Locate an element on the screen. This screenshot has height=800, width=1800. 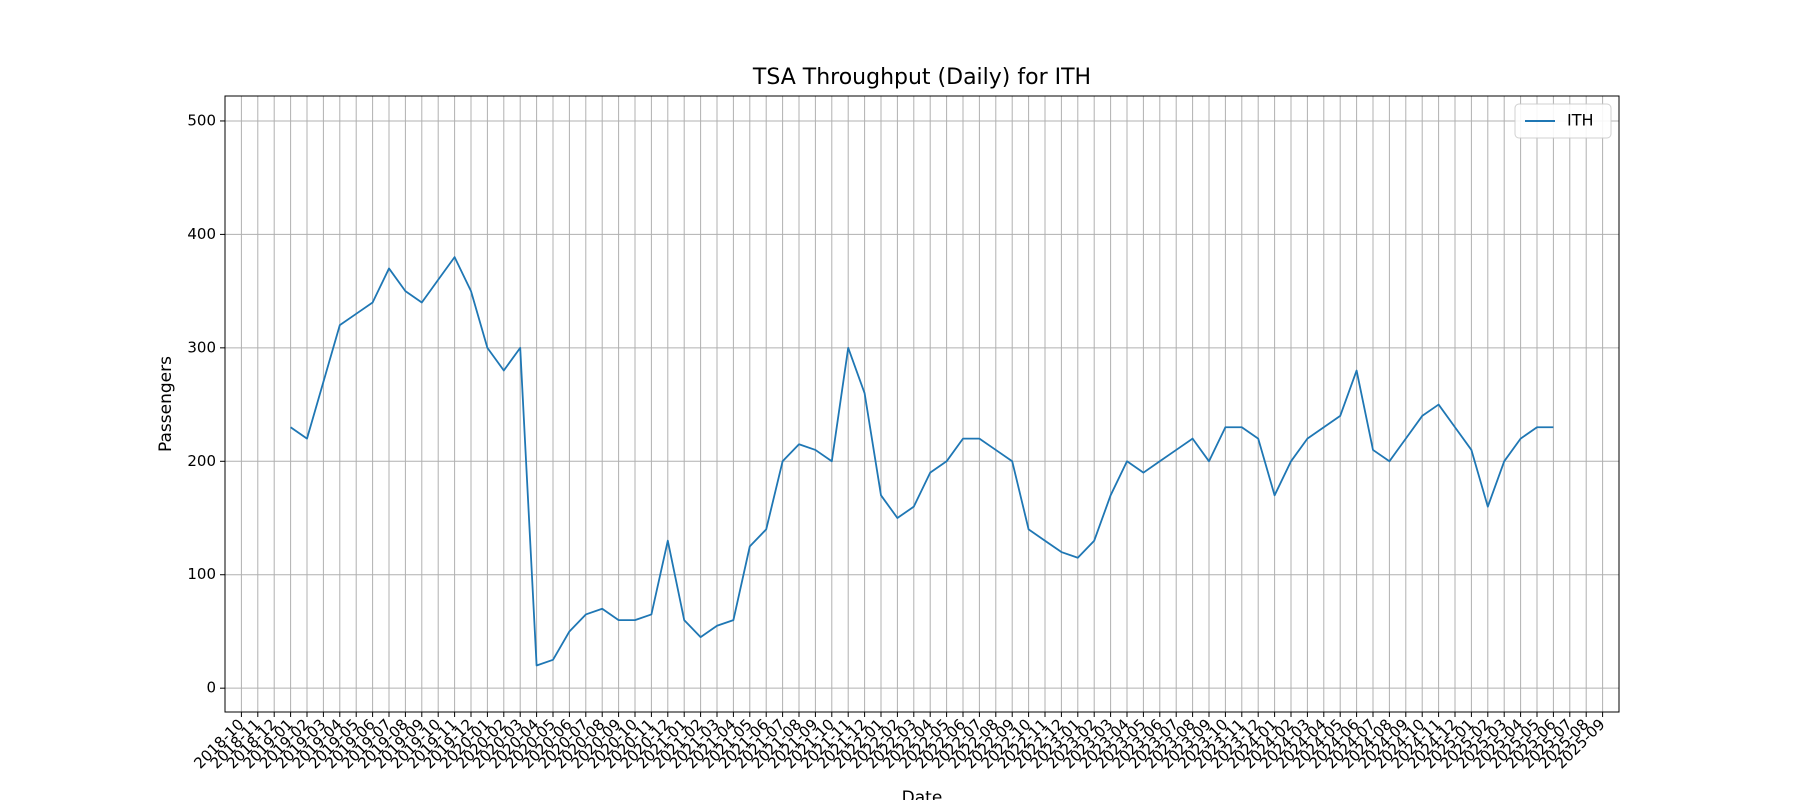
y-tick-label: 500 is located at coordinates (201, 120).